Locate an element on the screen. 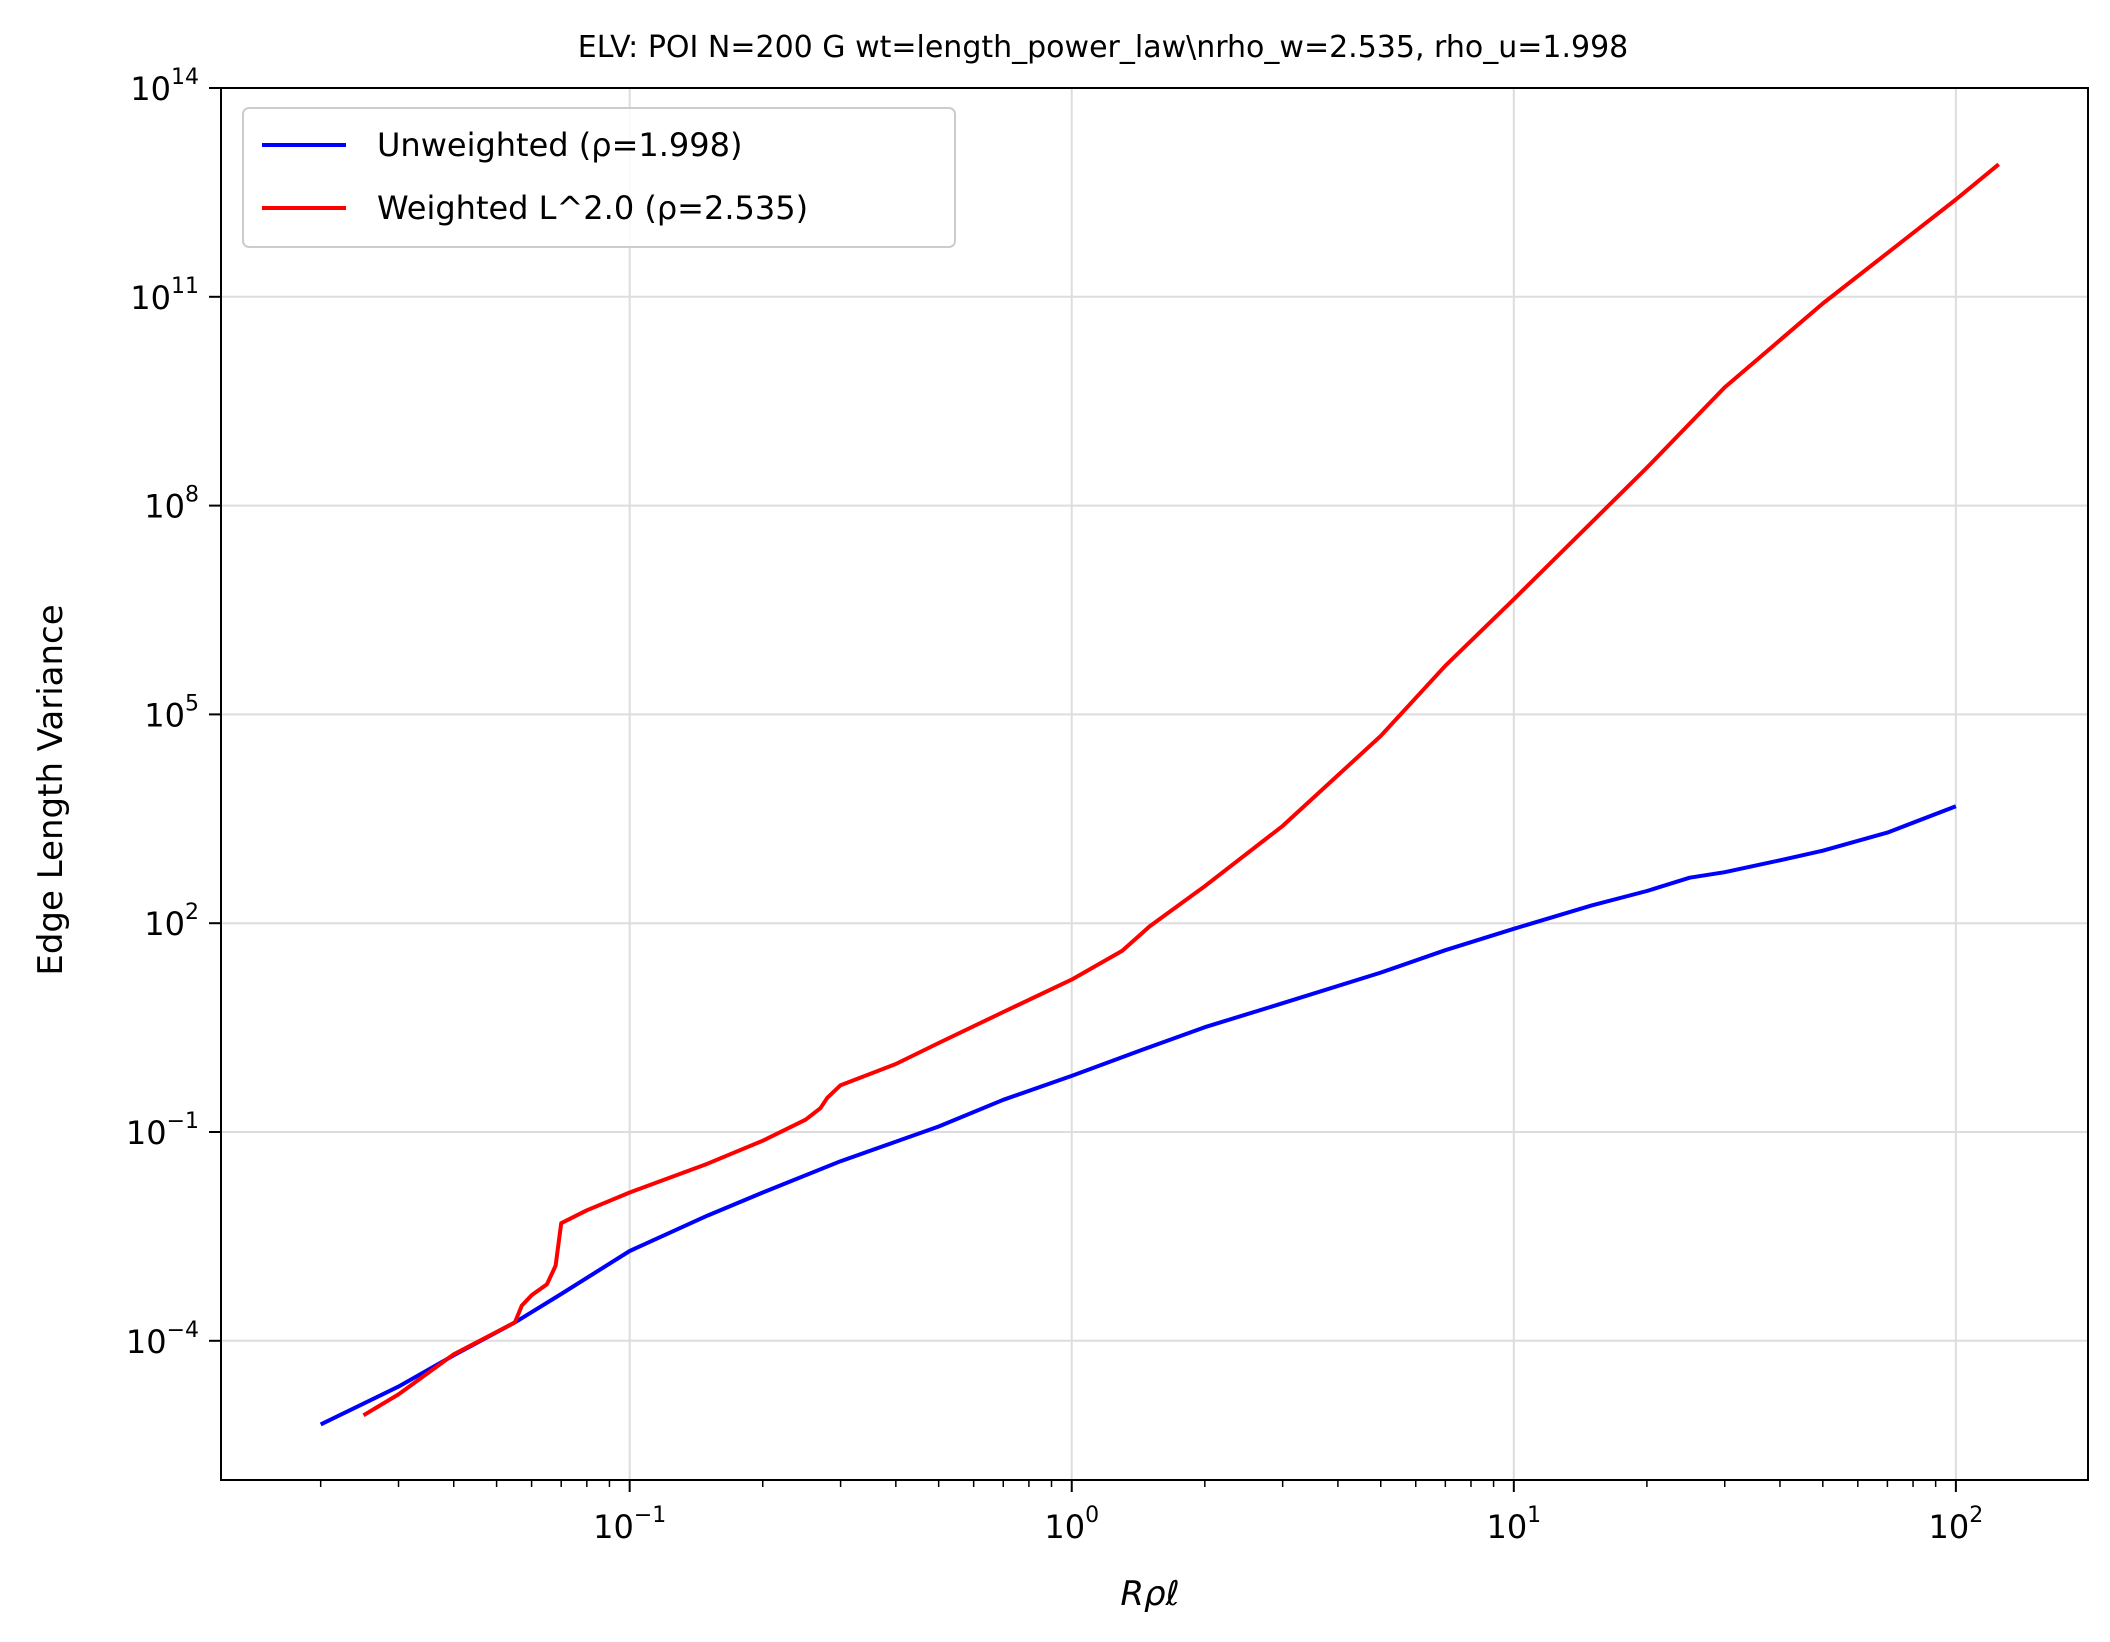 The image size is (2110, 1642). legend-label-weighted: Weighted L^2.0 (ρ=2.535) is located at coordinates (592, 208).